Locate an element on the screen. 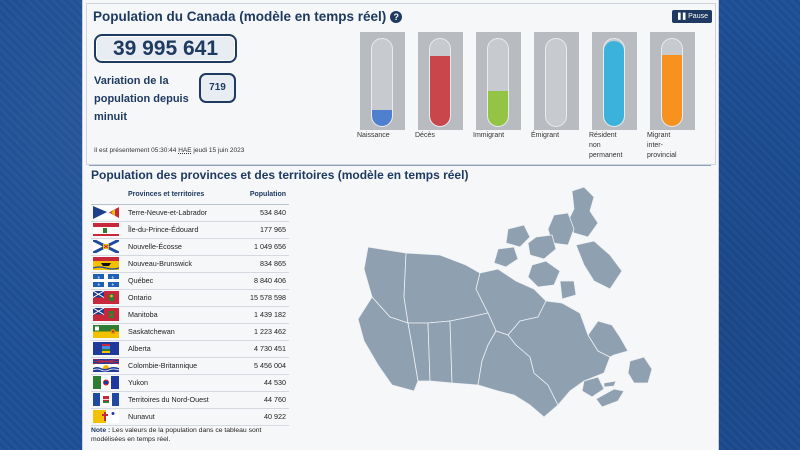 The height and width of the screenshot is (450, 800). flag-pe-icon is located at coordinates (106, 229).